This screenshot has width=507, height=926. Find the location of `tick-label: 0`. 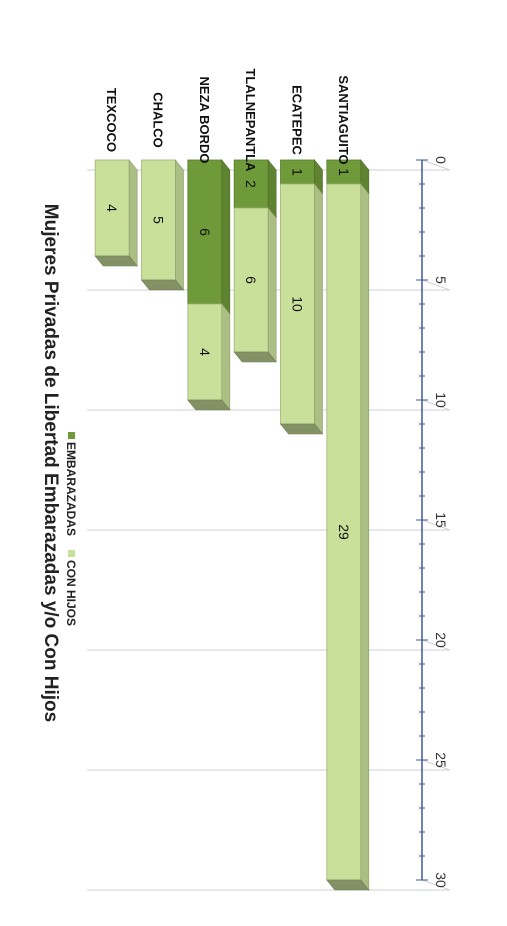

tick-label: 0 is located at coordinates (441, 160).